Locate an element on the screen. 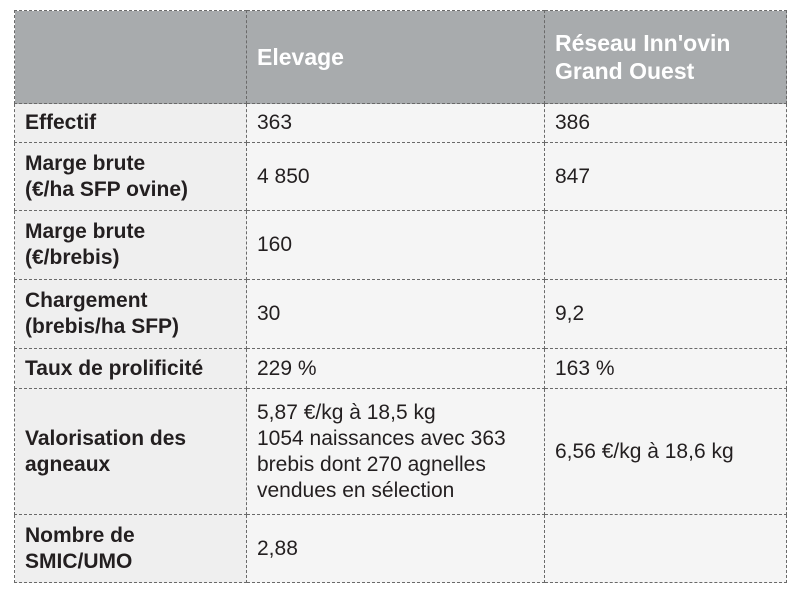 The image size is (800, 611). row-label: Effectif is located at coordinates (130, 123).